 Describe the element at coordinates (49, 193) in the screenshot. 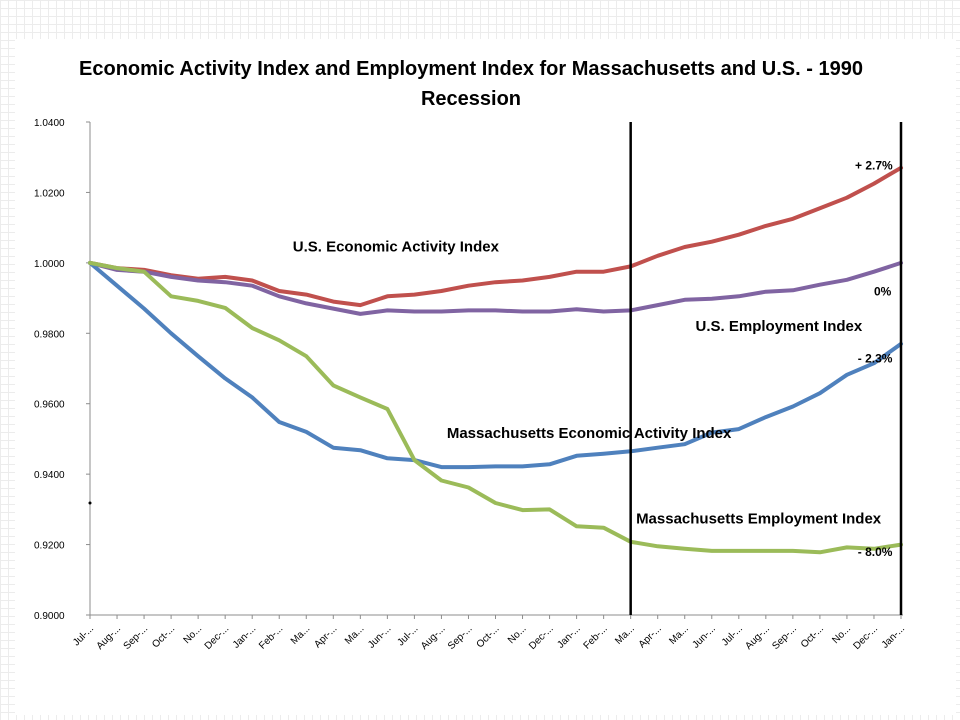

I see `y-tick-label: 1.0200` at that location.